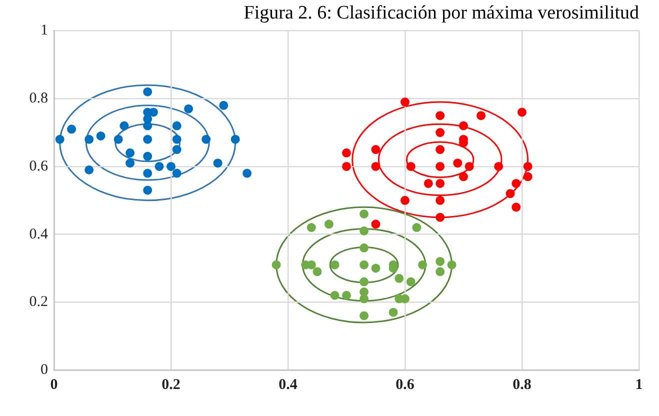 The height and width of the screenshot is (416, 659). What do you see at coordinates (38, 98) in the screenshot?
I see `y-tick-label: 0.8` at bounding box center [38, 98].